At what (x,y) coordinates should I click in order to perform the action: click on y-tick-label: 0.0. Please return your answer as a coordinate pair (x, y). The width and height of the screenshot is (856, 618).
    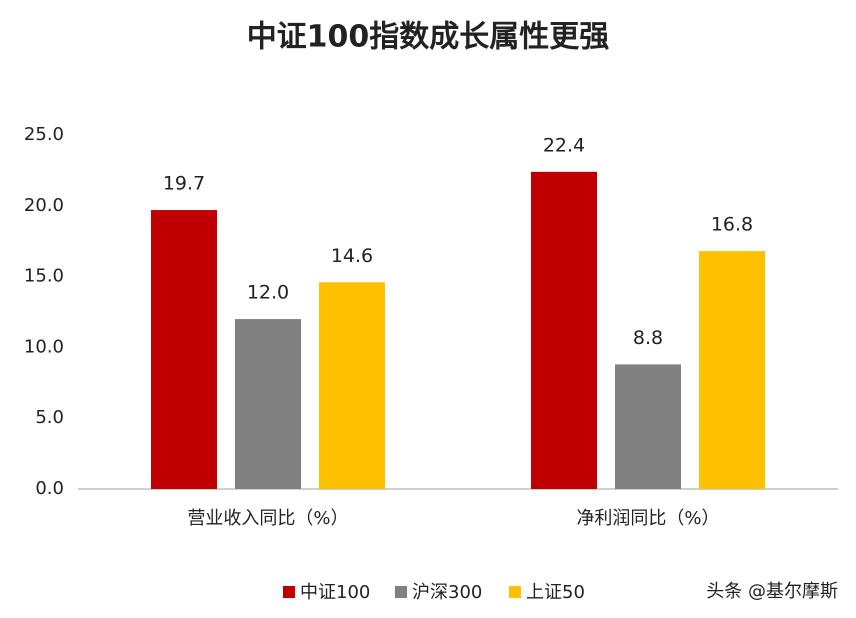
    Looking at the image, I should click on (49, 488).